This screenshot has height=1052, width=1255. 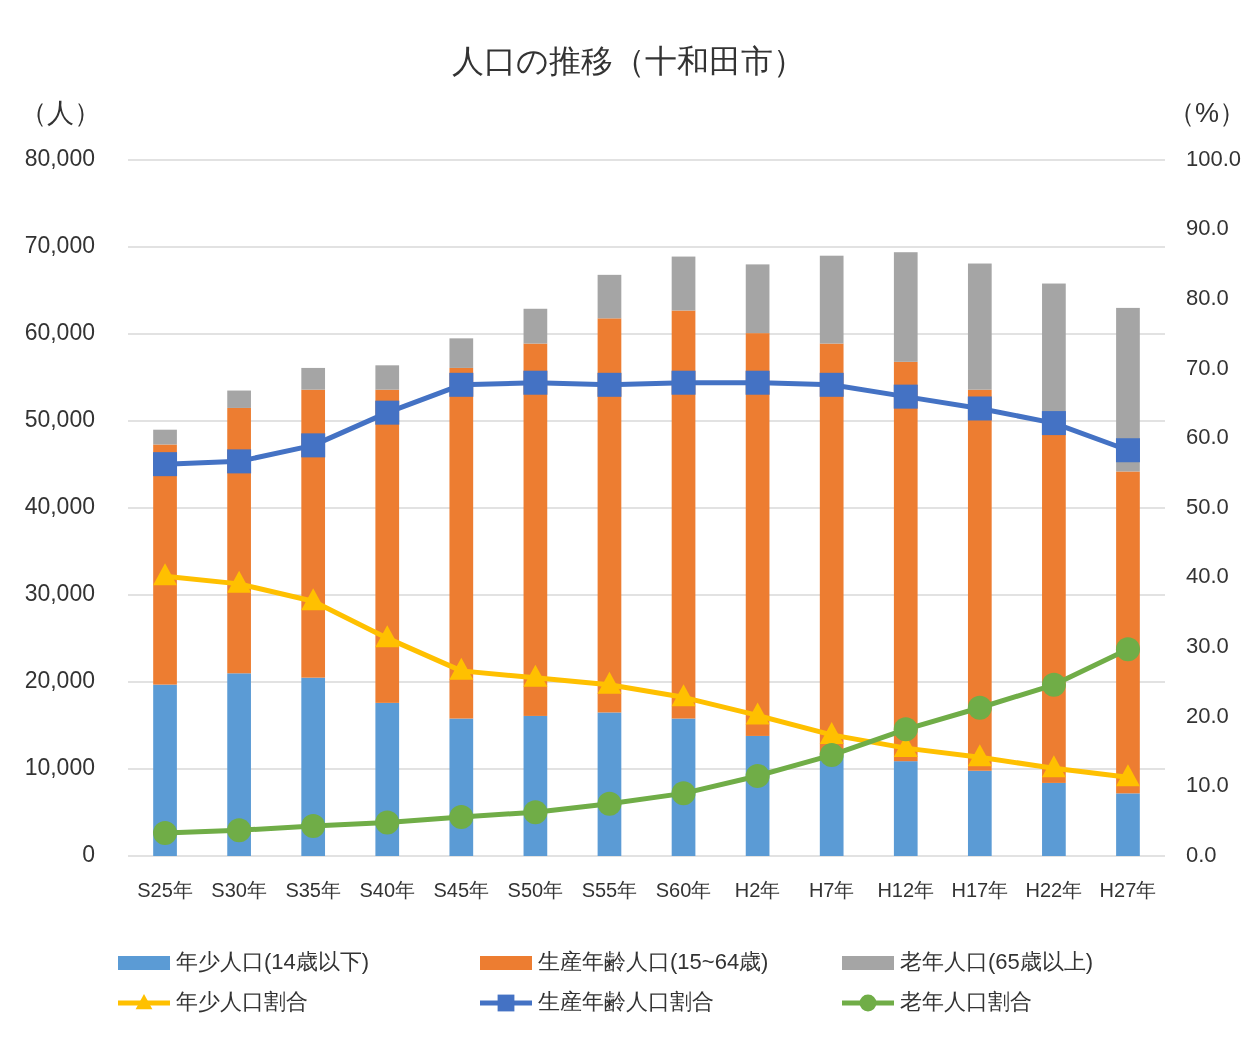 What do you see at coordinates (59, 245) in the screenshot?
I see `ytick: 70,000` at bounding box center [59, 245].